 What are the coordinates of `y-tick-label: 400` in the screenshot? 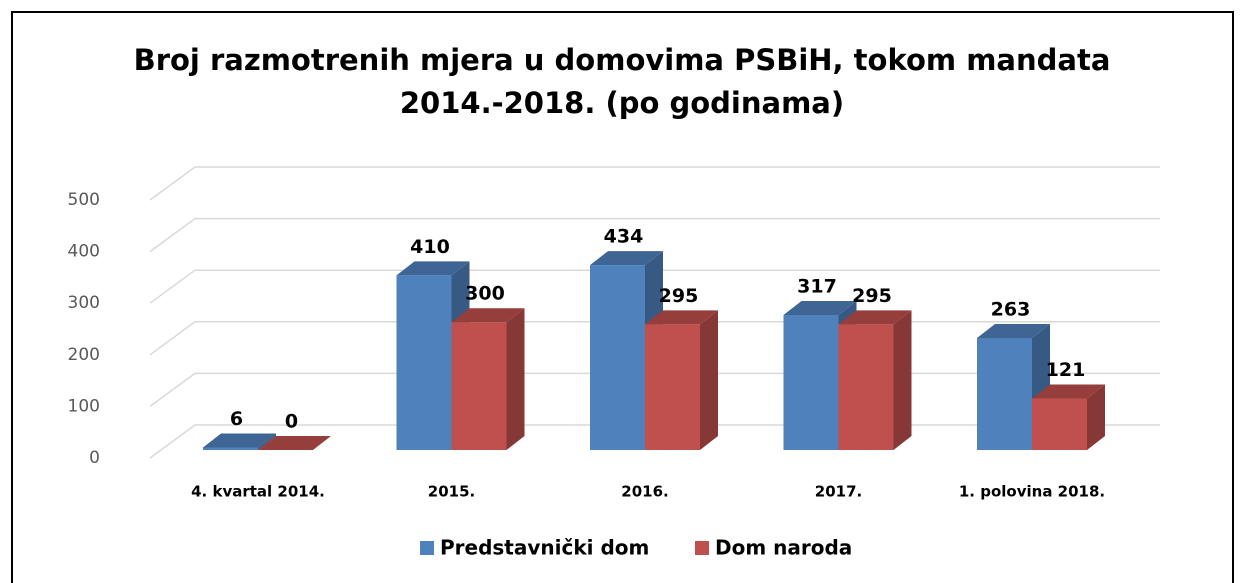 It's located at (84, 252).